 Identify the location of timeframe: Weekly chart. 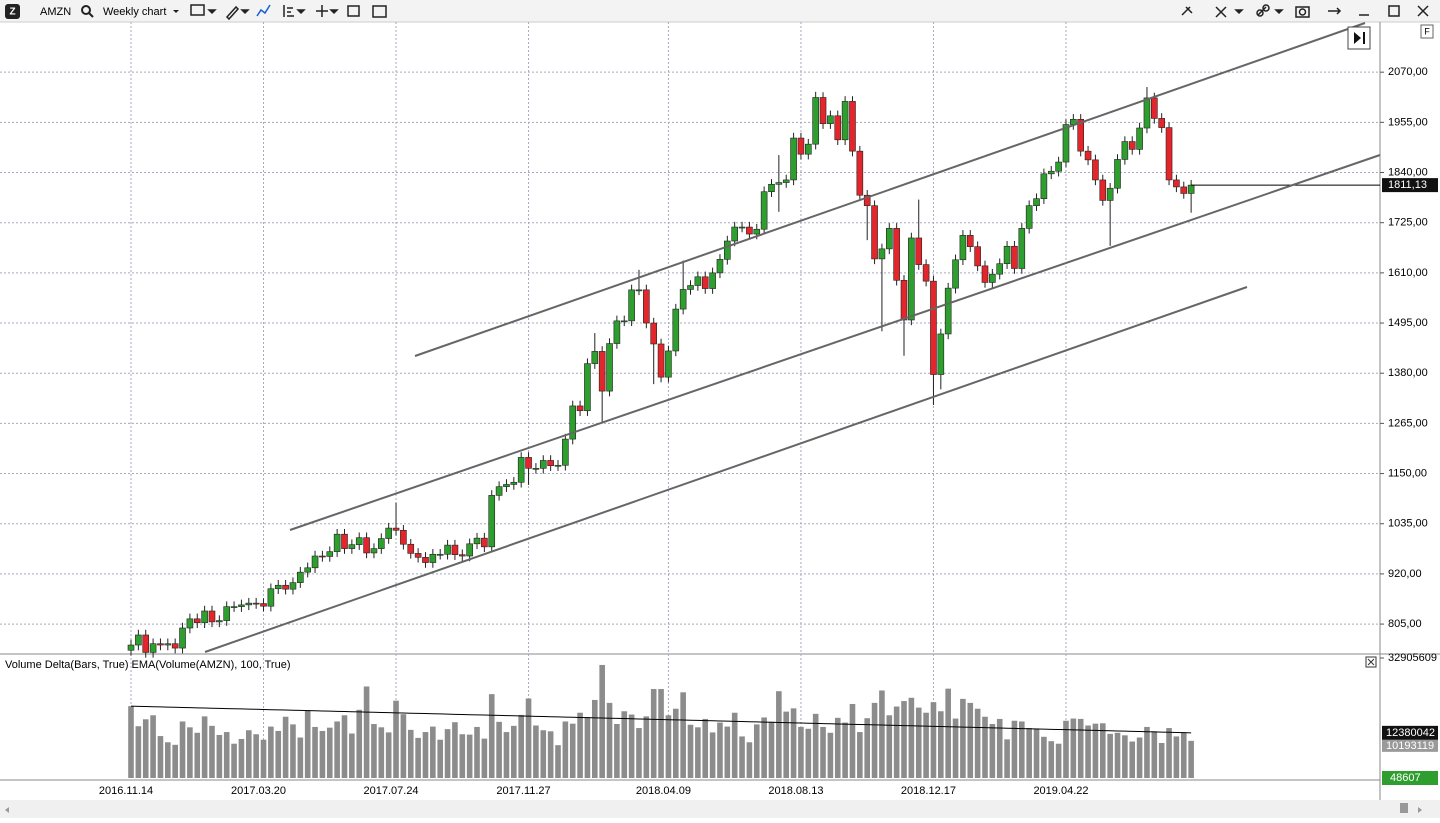
(134, 12).